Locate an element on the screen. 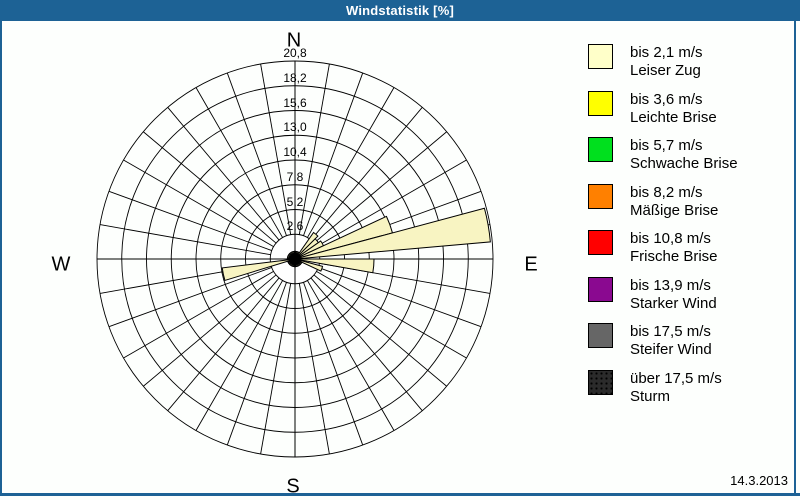 This screenshot has width=800, height=500. legend-label: über 17,5 m/s Sturm is located at coordinates (676, 388).